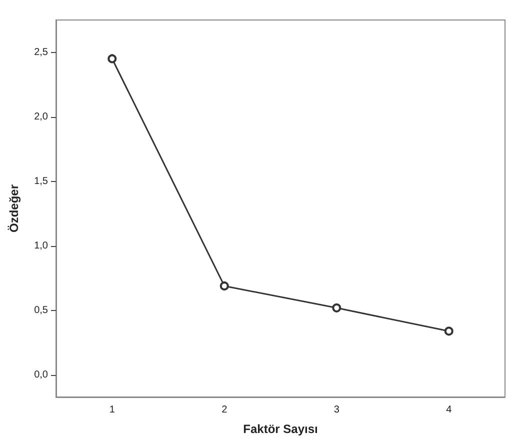 This screenshot has width=513, height=442. I want to click on y-tick-label: 0,0, so click(41, 375).